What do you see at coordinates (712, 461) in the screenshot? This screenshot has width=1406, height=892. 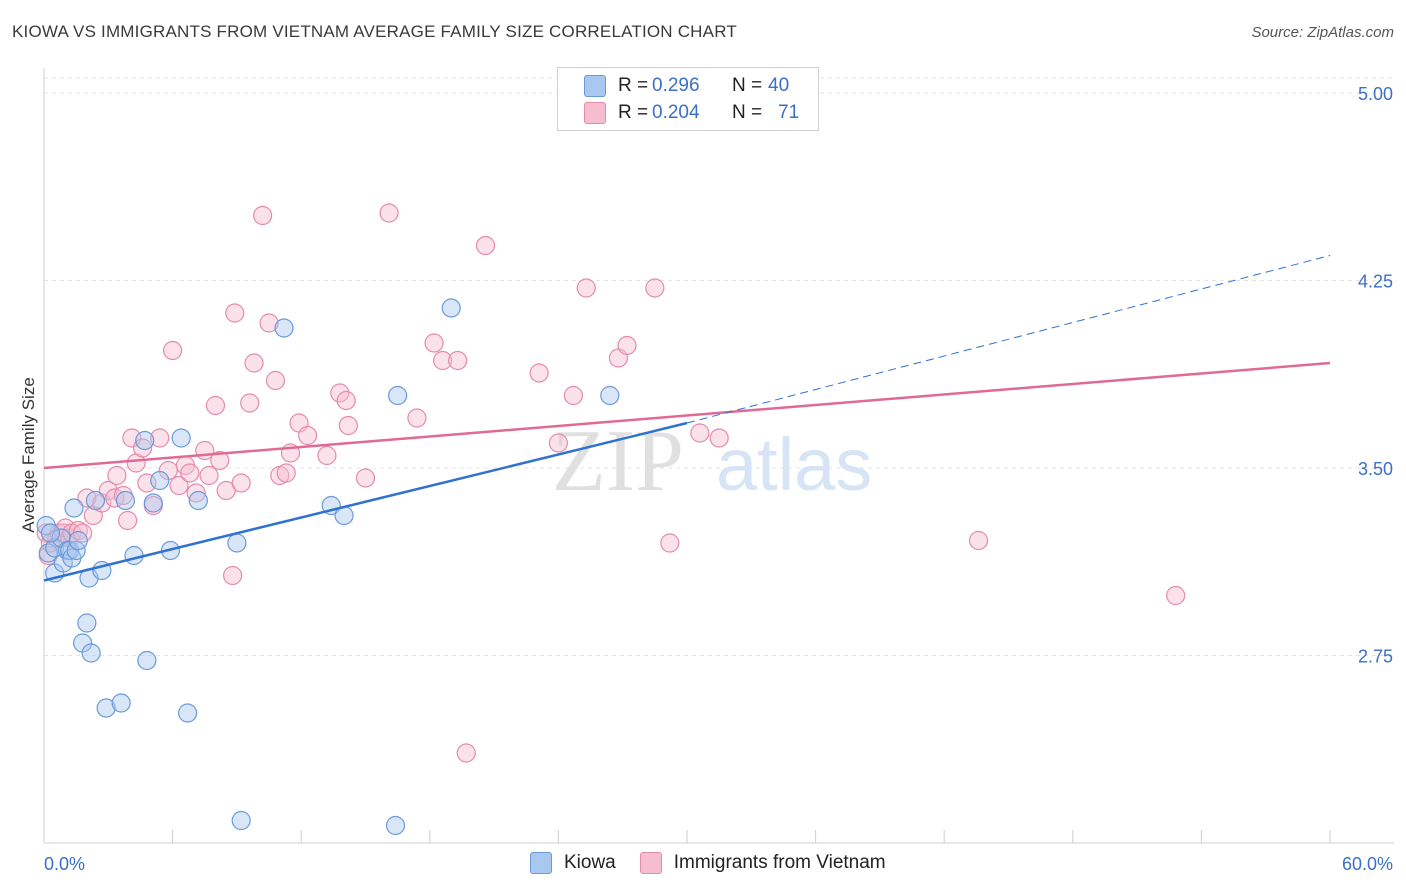 I see `watermark: ZIP atlas` at bounding box center [712, 461].